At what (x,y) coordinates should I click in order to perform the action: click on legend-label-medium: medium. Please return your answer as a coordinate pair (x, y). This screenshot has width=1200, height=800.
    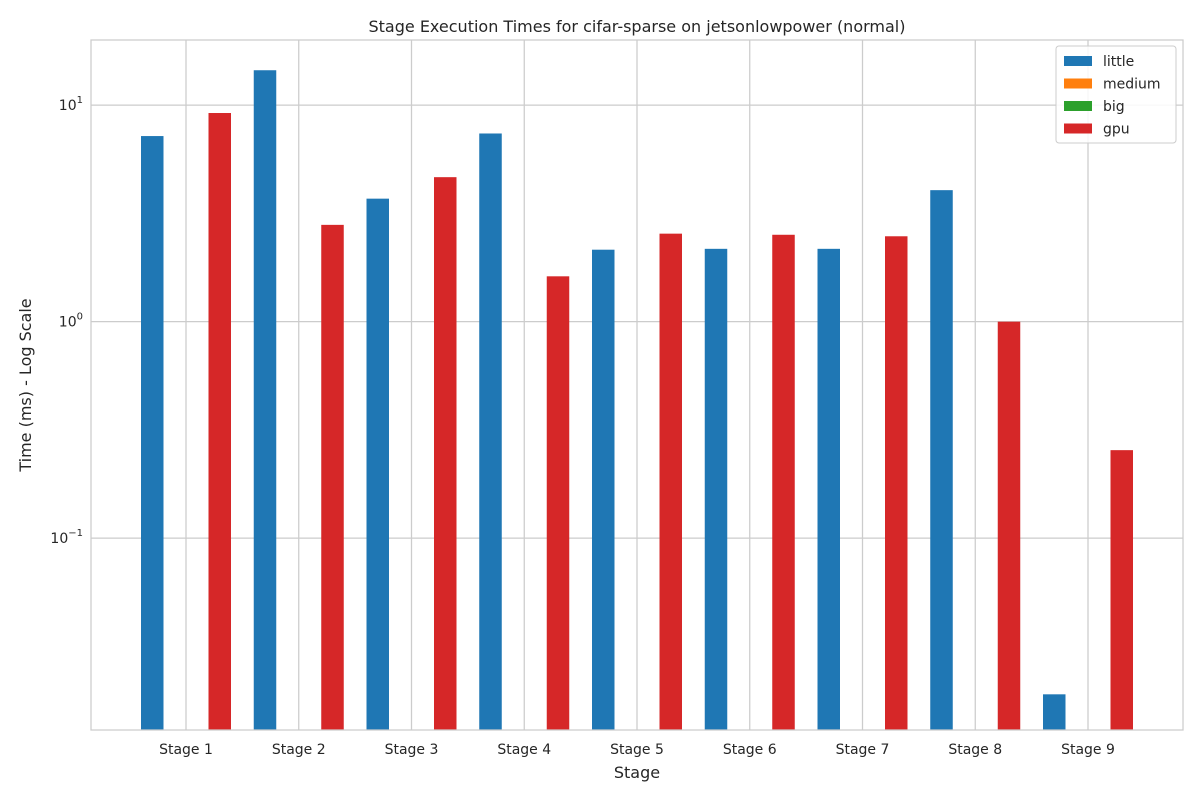
    Looking at the image, I should click on (1132, 85).